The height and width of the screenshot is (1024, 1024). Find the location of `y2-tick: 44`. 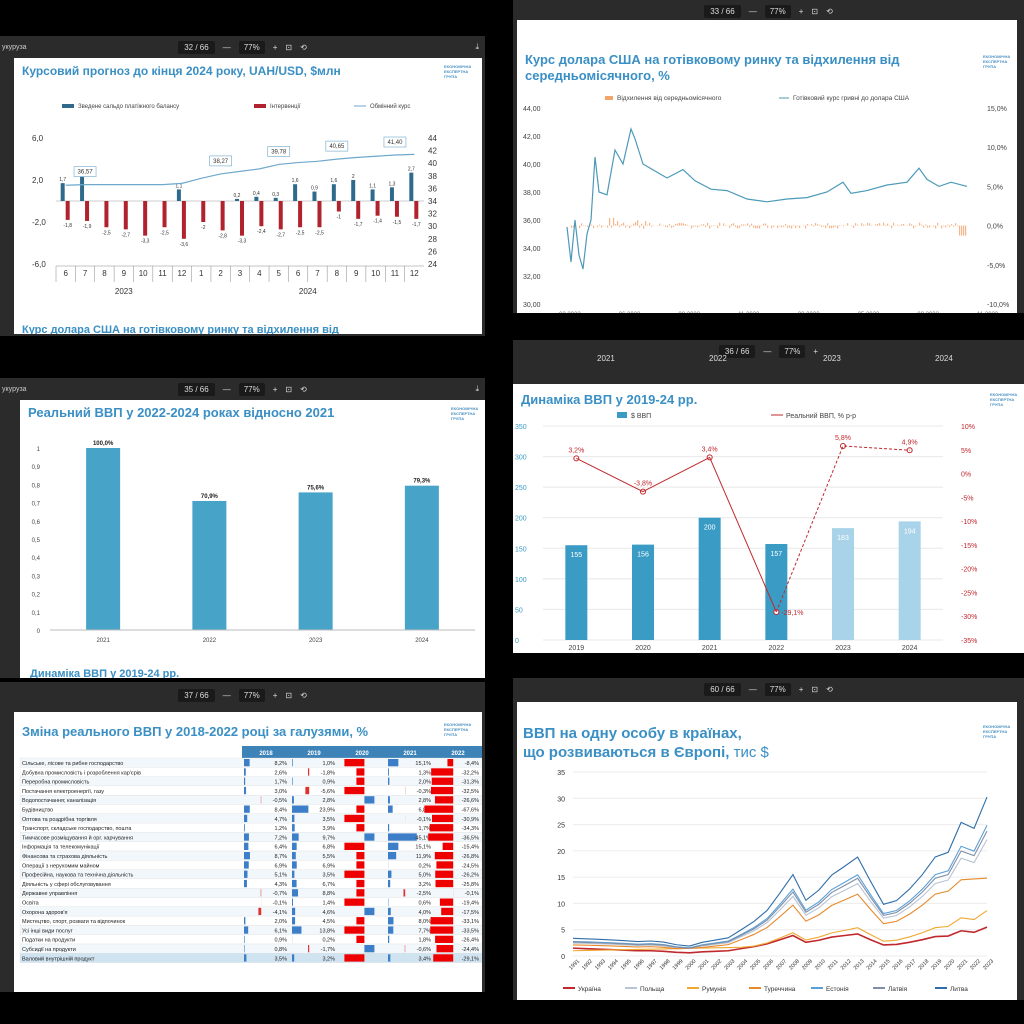

y2-tick: 44 is located at coordinates (432, 138).